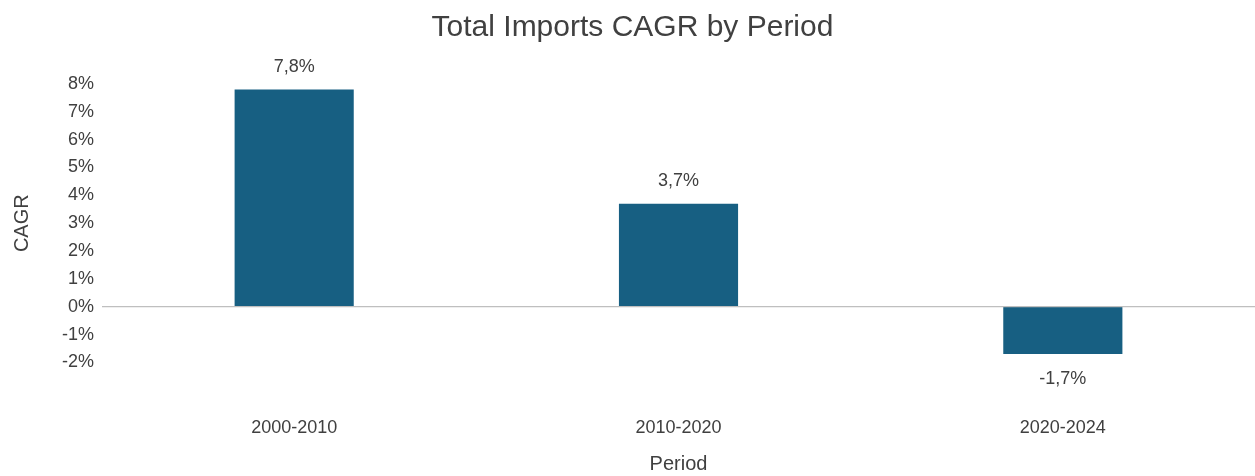 This screenshot has height=476, width=1255. I want to click on y-tick-label: 6%, so click(81, 138).